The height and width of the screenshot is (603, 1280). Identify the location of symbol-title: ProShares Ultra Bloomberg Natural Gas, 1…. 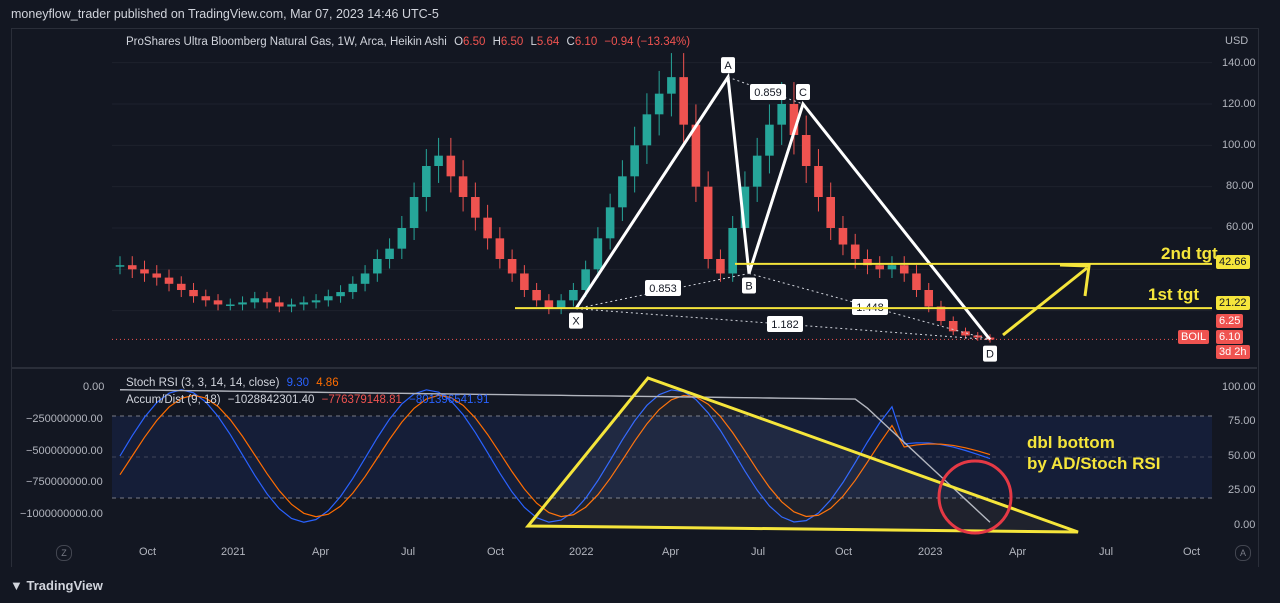
(286, 42).